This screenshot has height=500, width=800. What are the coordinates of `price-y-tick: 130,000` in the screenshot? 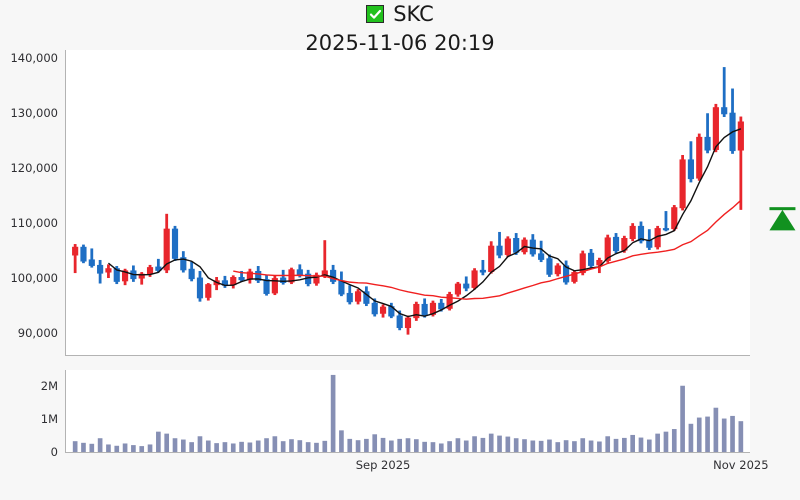 It's located at (34, 113).